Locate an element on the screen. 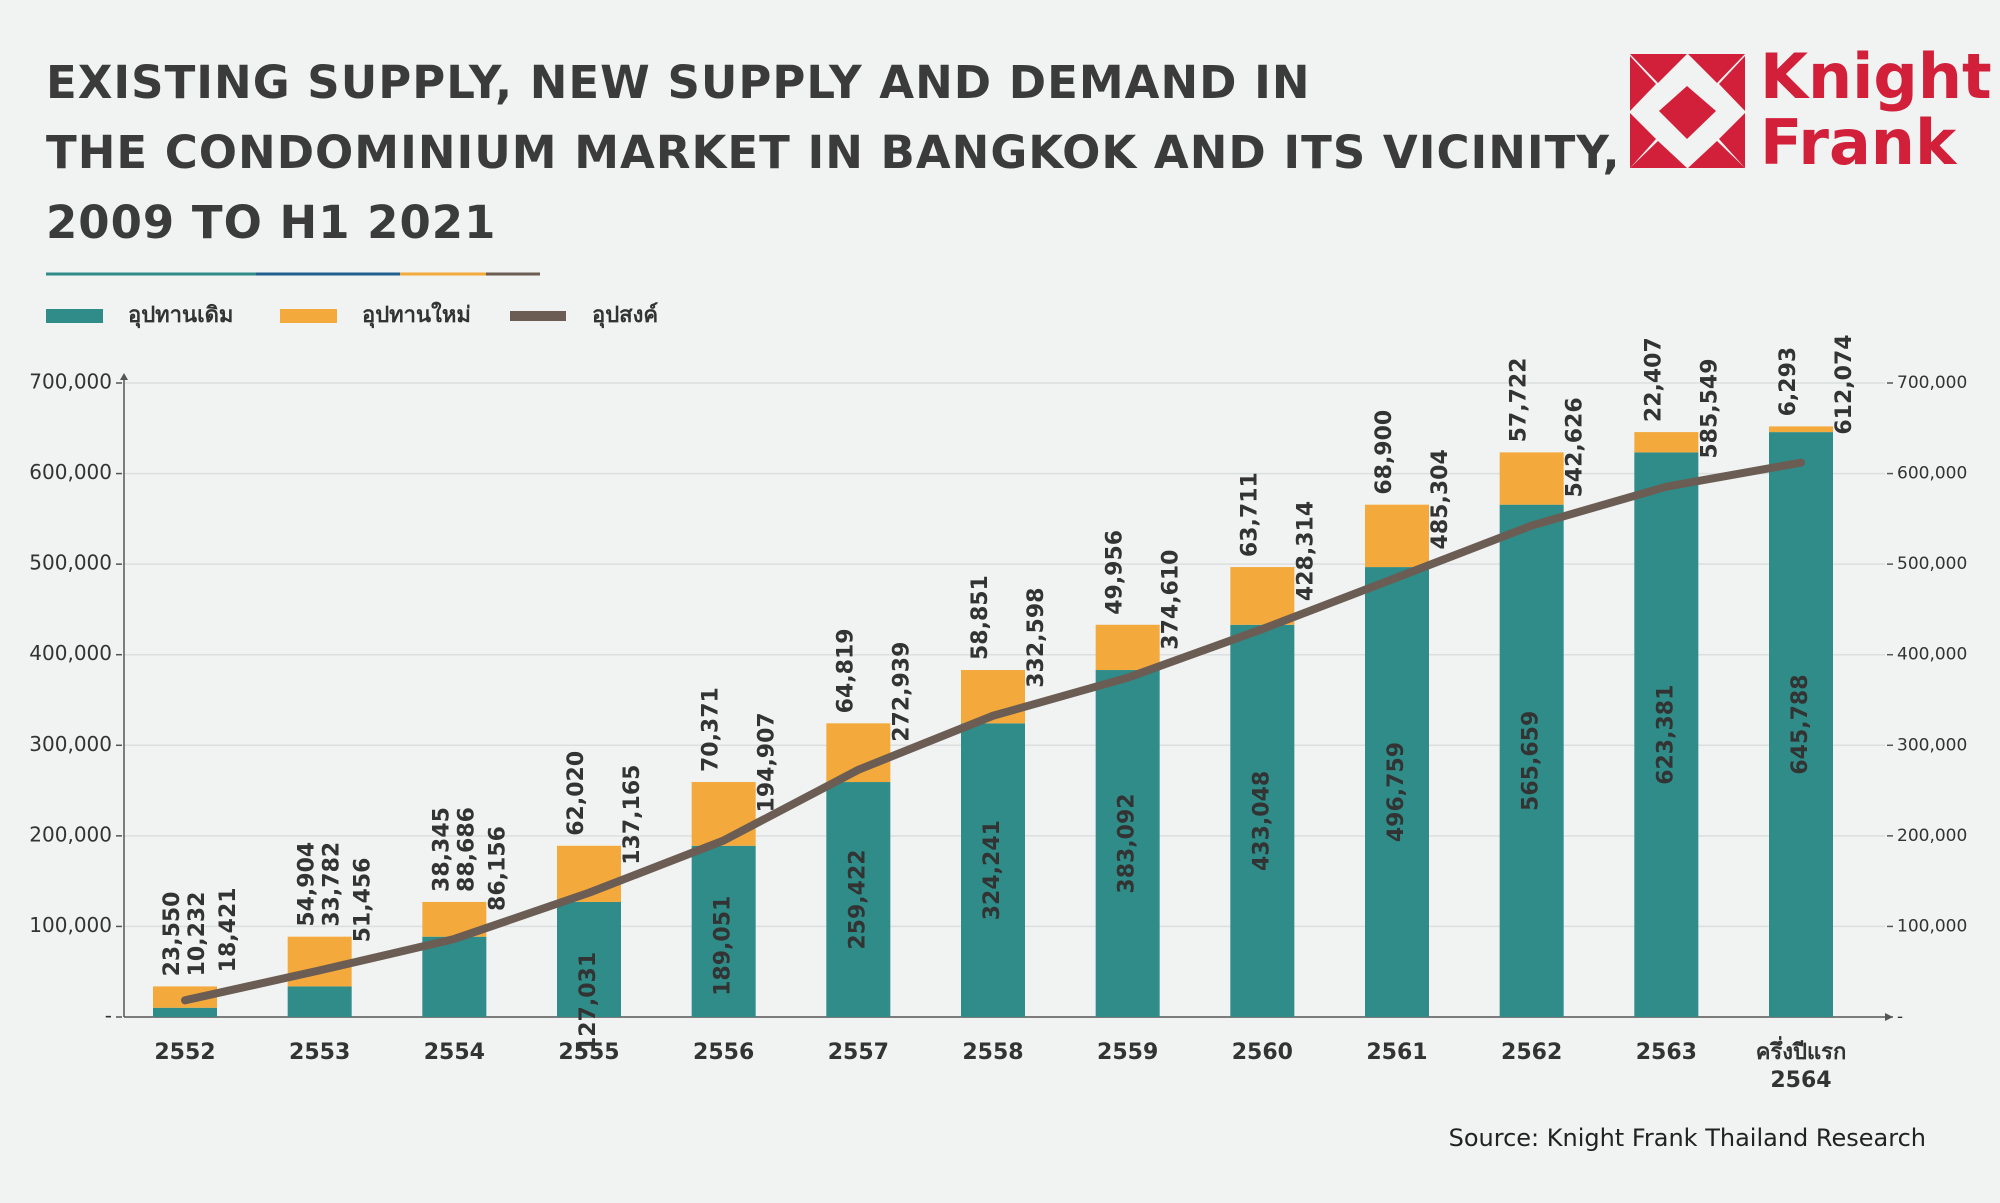 The image size is (2000, 1203). source: Source: Knight Frank Thailand Research is located at coordinates (1687, 1138).